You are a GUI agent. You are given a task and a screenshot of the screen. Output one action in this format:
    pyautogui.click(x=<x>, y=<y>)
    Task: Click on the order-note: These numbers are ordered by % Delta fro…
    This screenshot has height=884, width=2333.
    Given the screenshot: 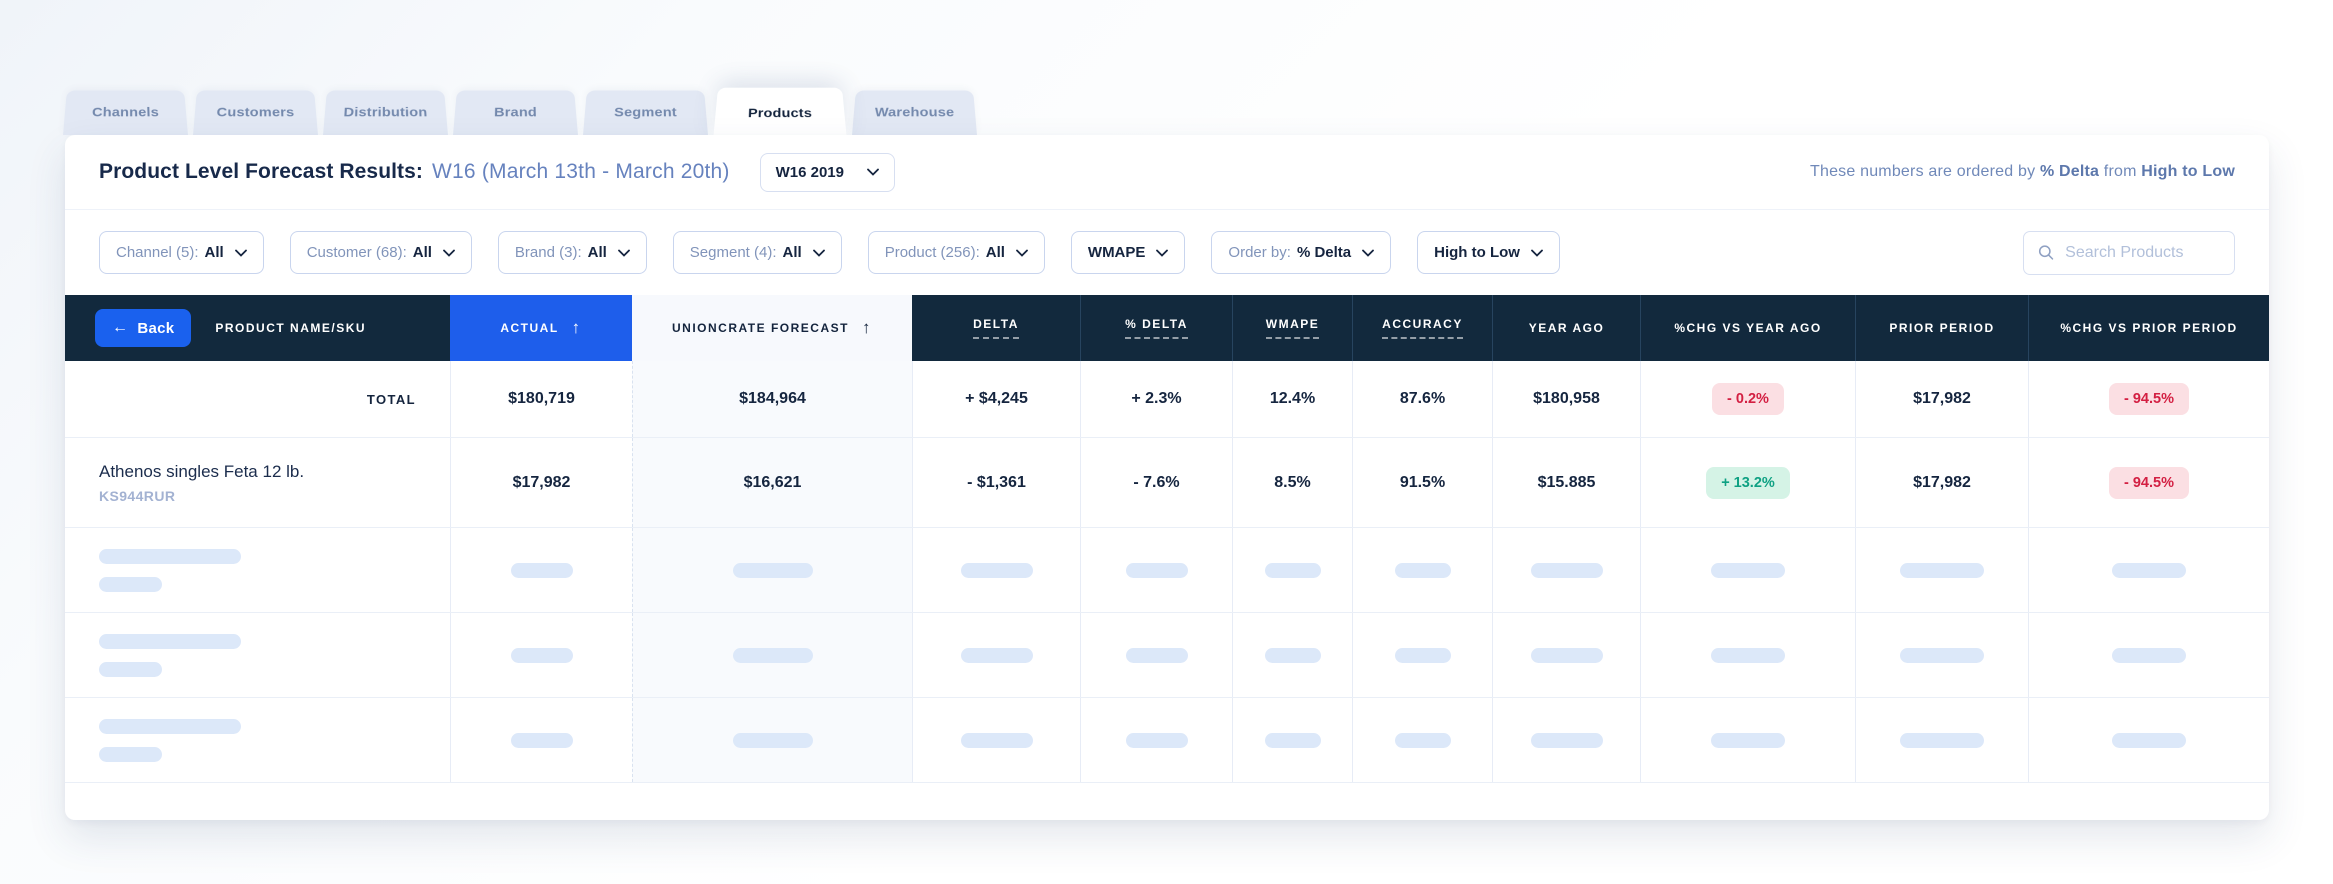 What is the action you would take?
    pyautogui.click(x=2022, y=172)
    